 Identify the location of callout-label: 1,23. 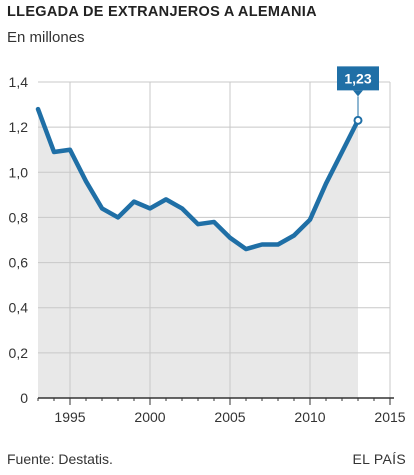
(357, 78).